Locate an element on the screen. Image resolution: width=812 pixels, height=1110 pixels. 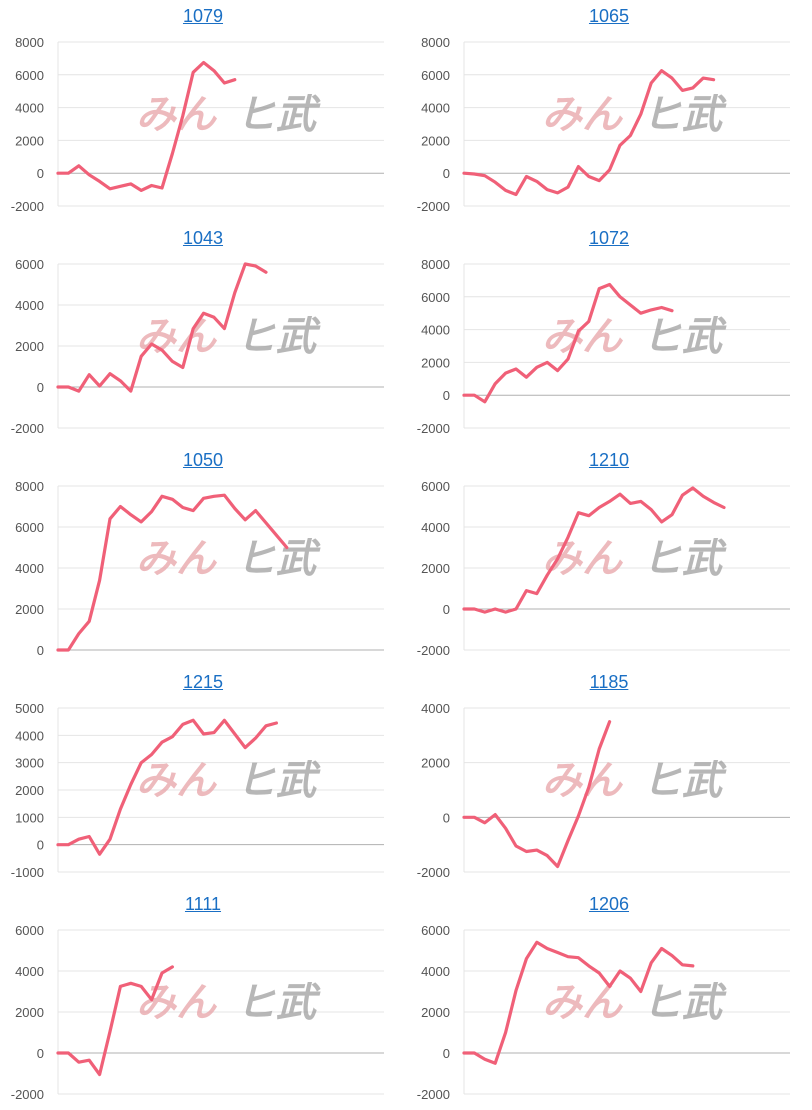
chart-panel: -2000 0 2000 4000 みん ヒ武 1185 is located at coordinates (609, 777).